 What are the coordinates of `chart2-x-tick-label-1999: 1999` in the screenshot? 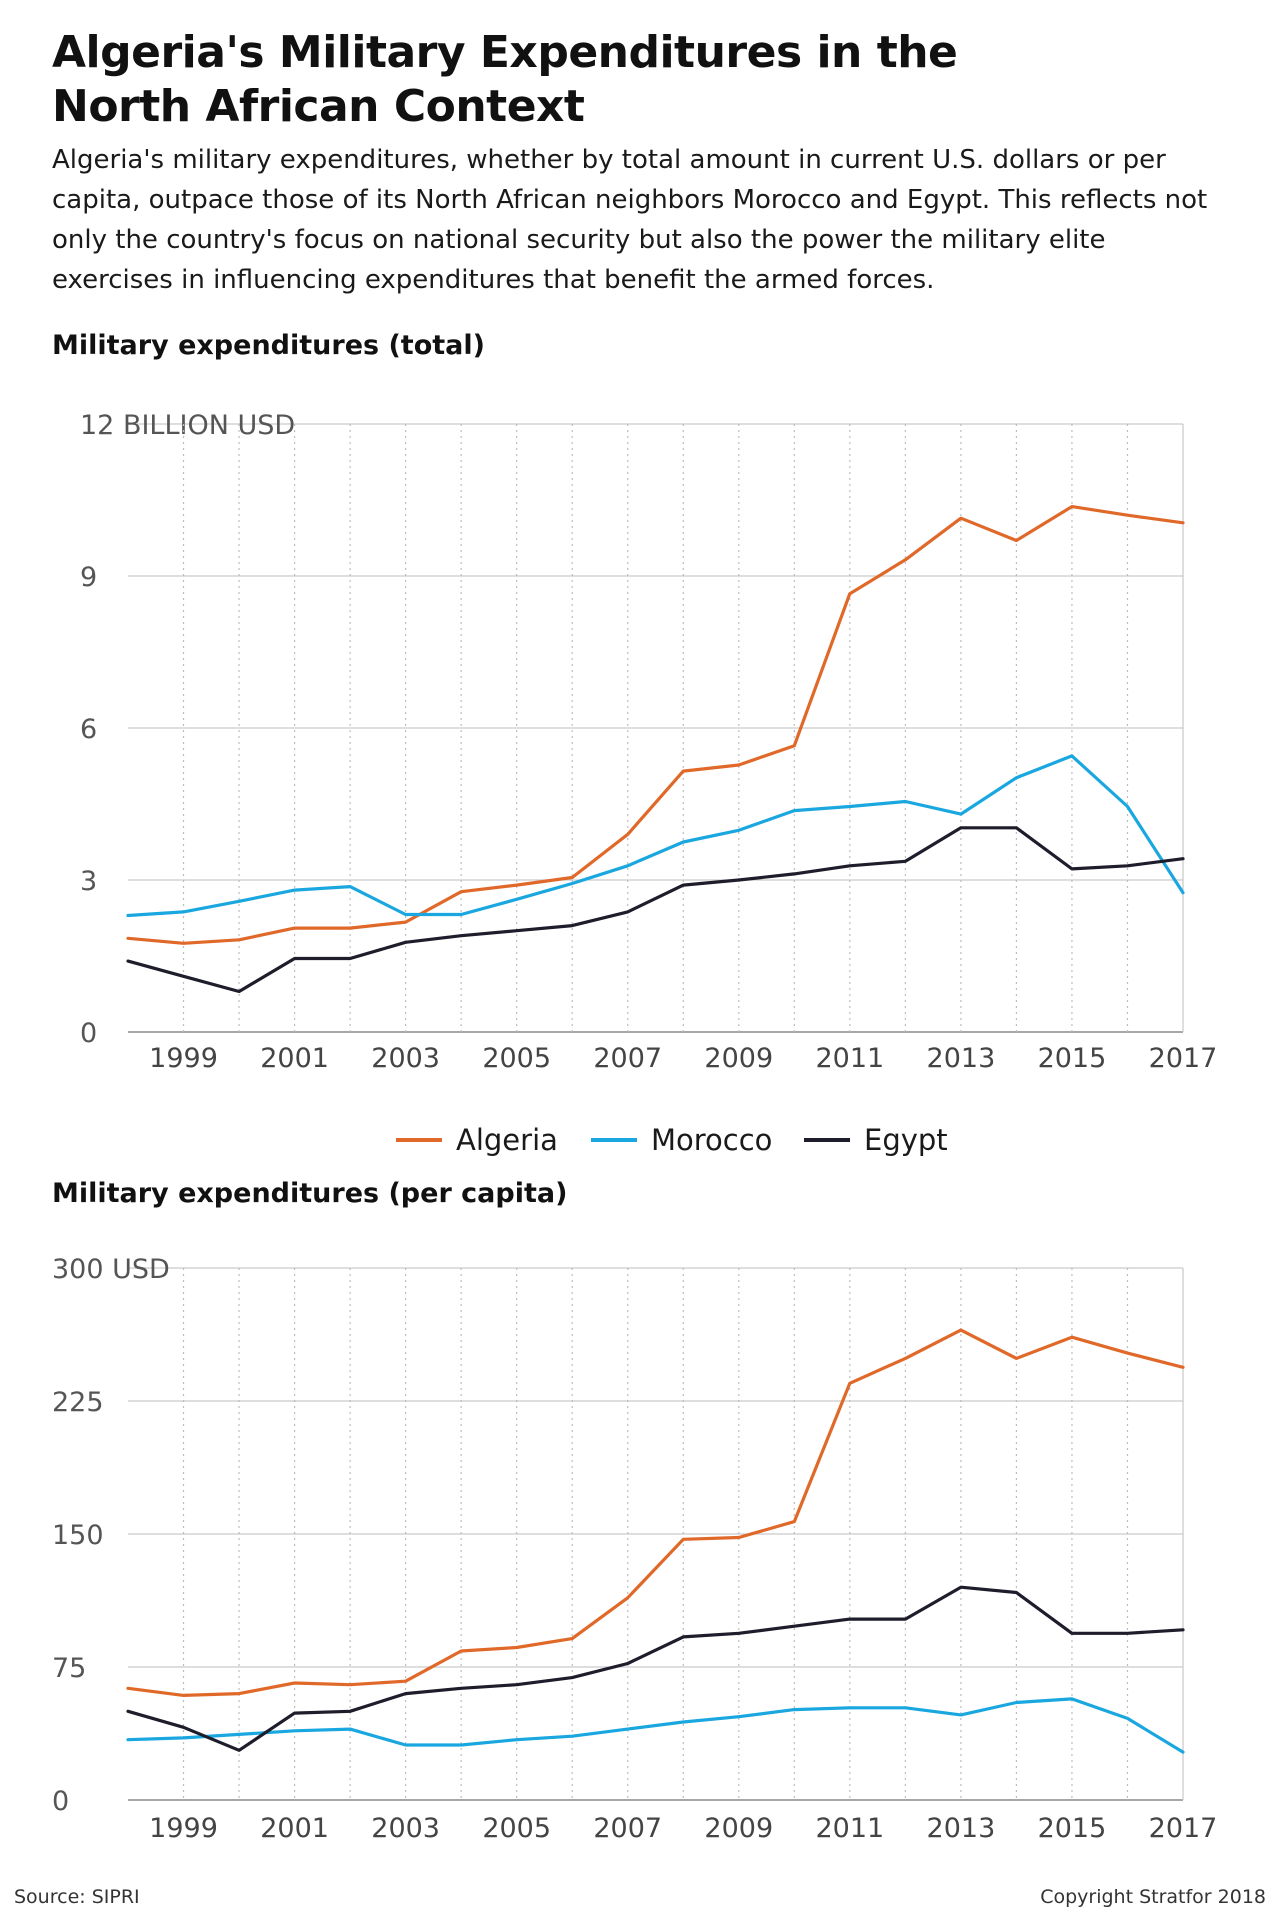 It's located at (183, 1828).